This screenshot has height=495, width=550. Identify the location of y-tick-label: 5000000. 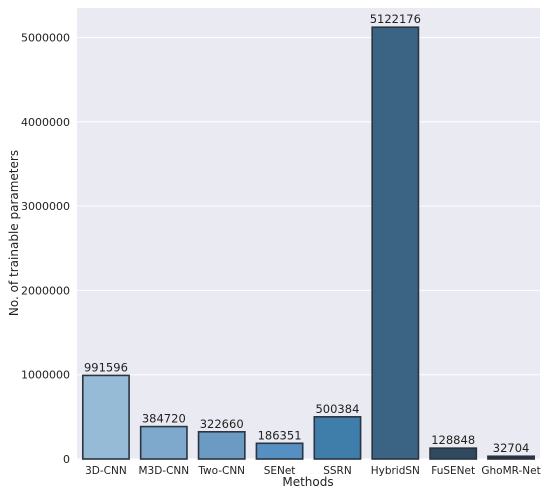
(45, 38).